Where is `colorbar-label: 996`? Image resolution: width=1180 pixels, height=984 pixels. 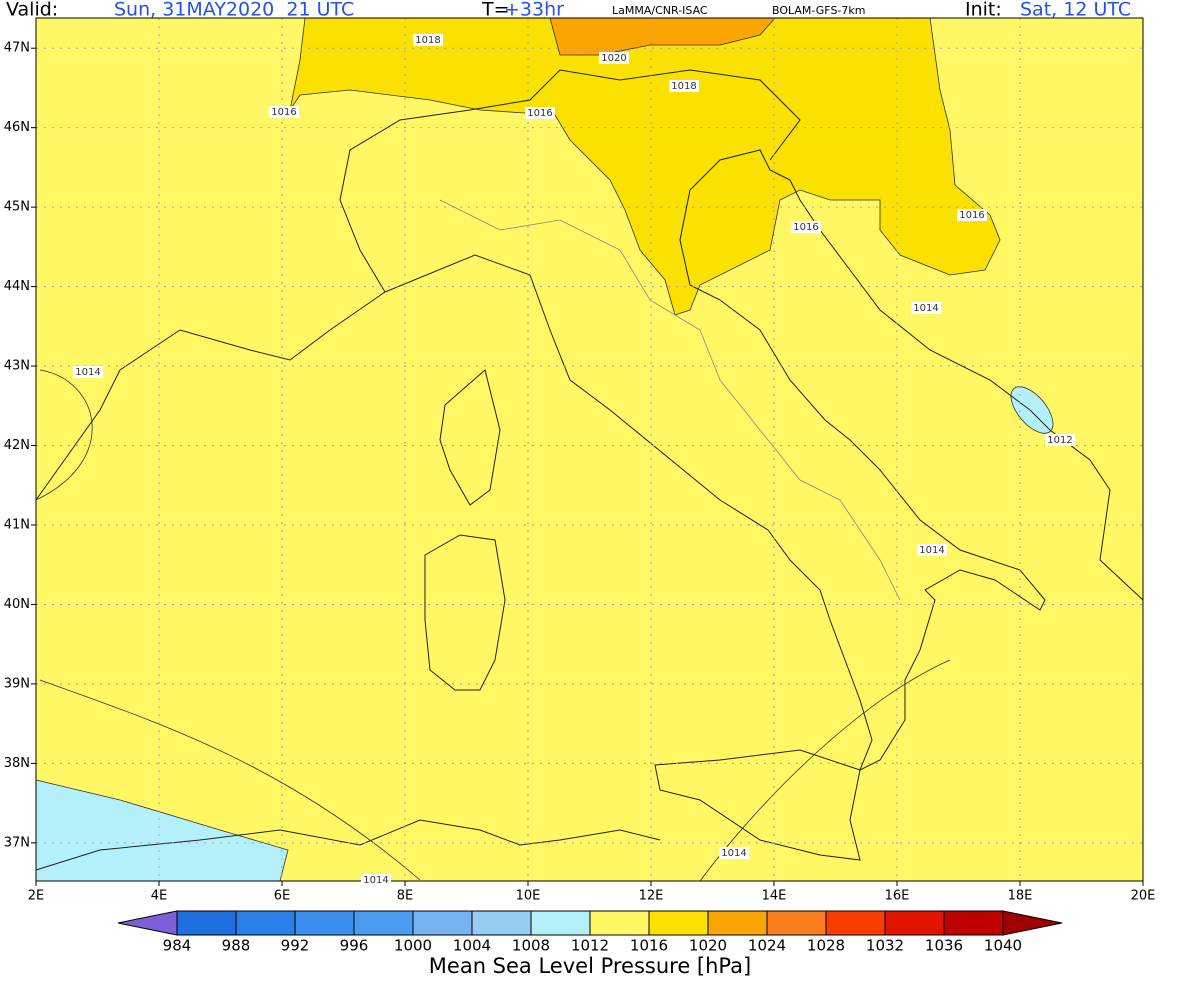
colorbar-label: 996 is located at coordinates (354, 946).